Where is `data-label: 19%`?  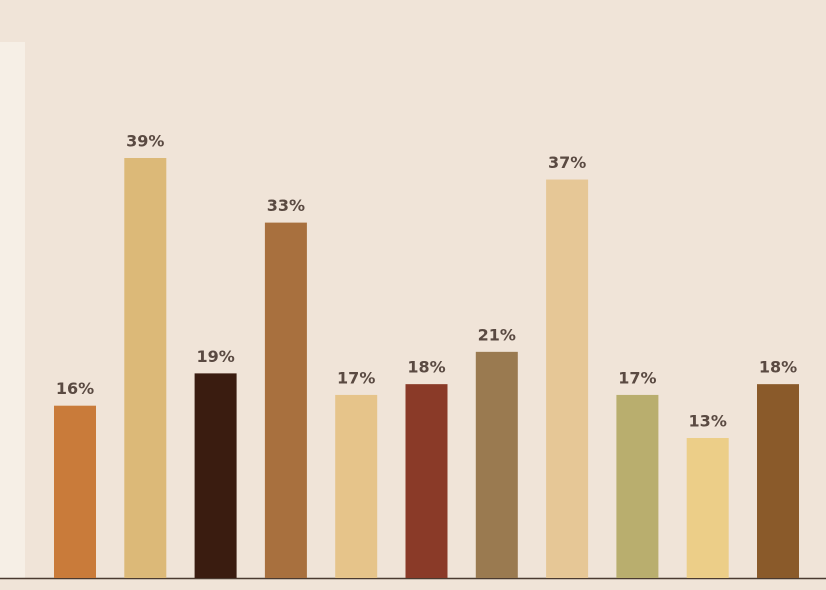
data-label: 19% is located at coordinates (215, 356).